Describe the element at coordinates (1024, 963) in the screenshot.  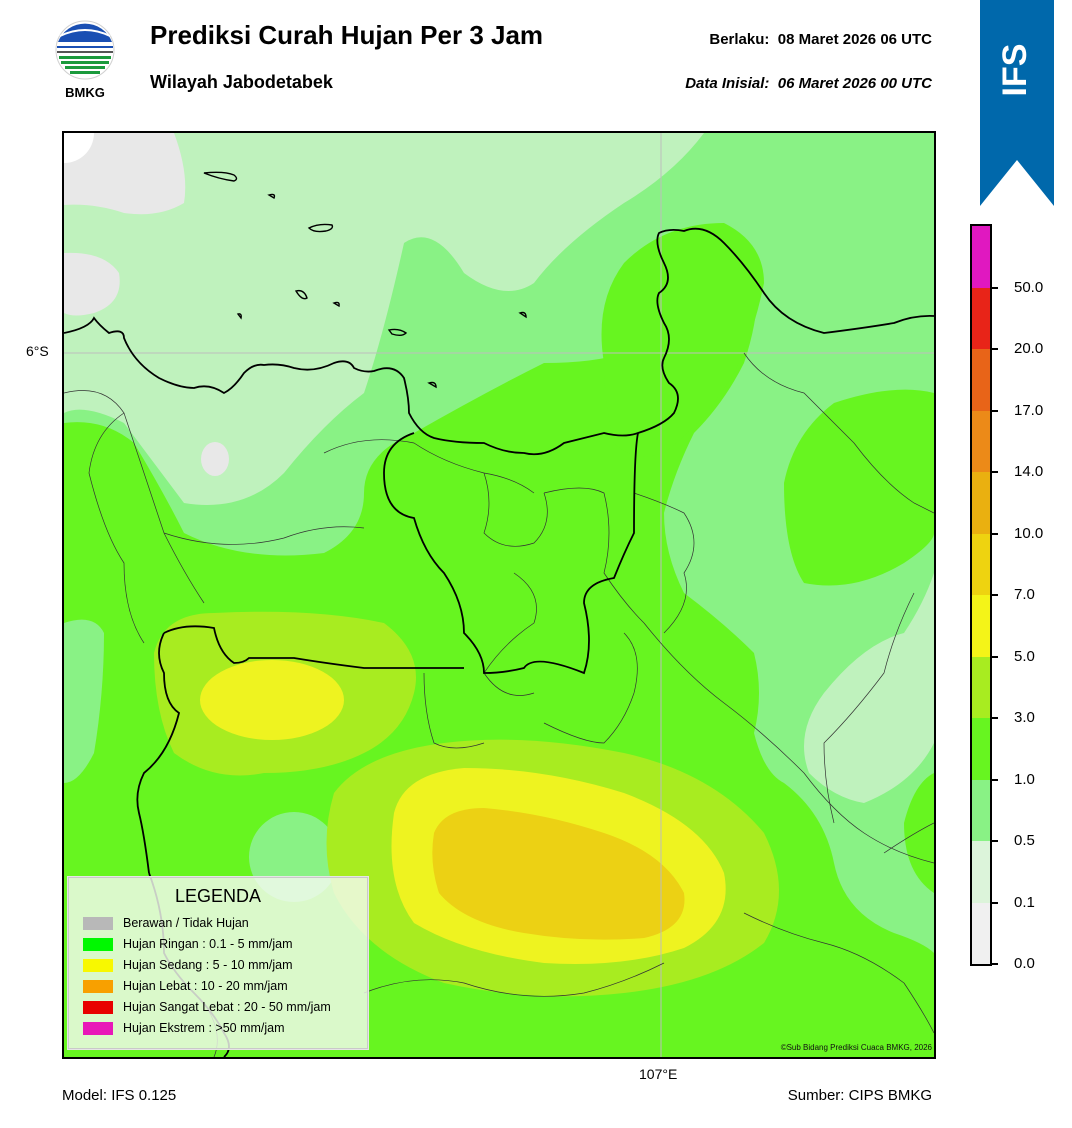
I see `colorbar-tick-label: 0.0` at that location.